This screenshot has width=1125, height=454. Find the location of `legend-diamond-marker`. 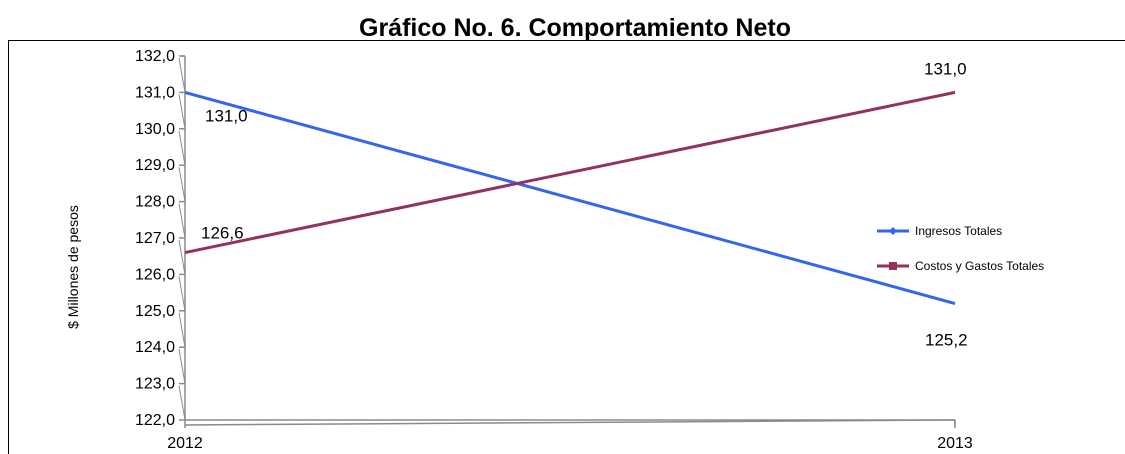

legend-diamond-marker is located at coordinates (893, 231).